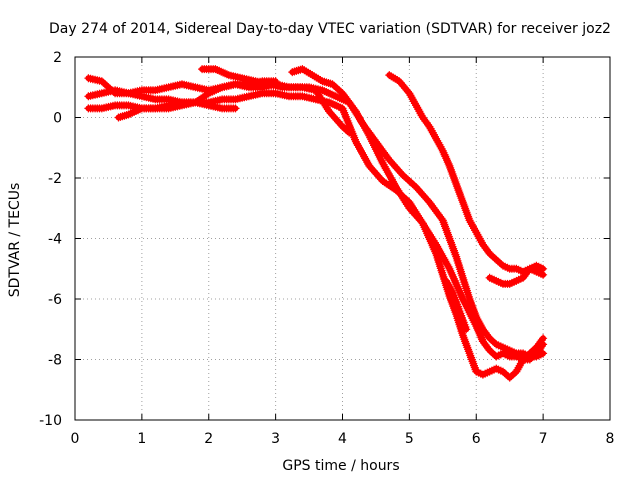 The image size is (640, 480). Describe the element at coordinates (543, 439) in the screenshot. I see `x-tick-label: 7` at that location.